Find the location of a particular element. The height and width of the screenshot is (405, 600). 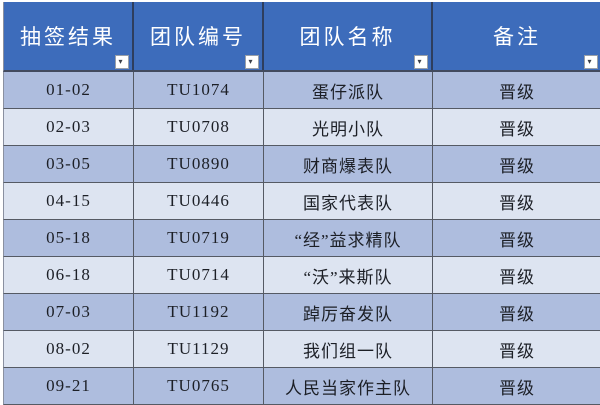

cell-draw-result: 05-18 is located at coordinates (69, 238).